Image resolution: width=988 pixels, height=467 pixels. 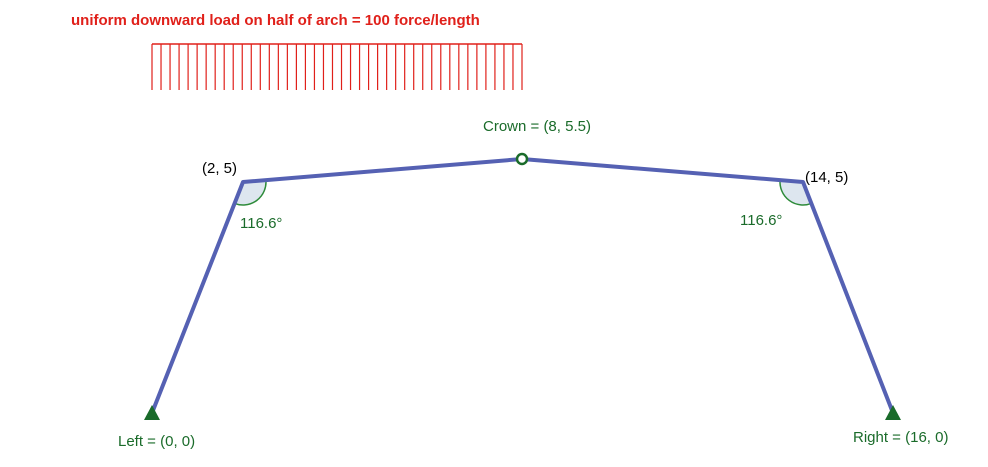 What do you see at coordinates (522, 159) in the screenshot?
I see `crown-hinge` at bounding box center [522, 159].